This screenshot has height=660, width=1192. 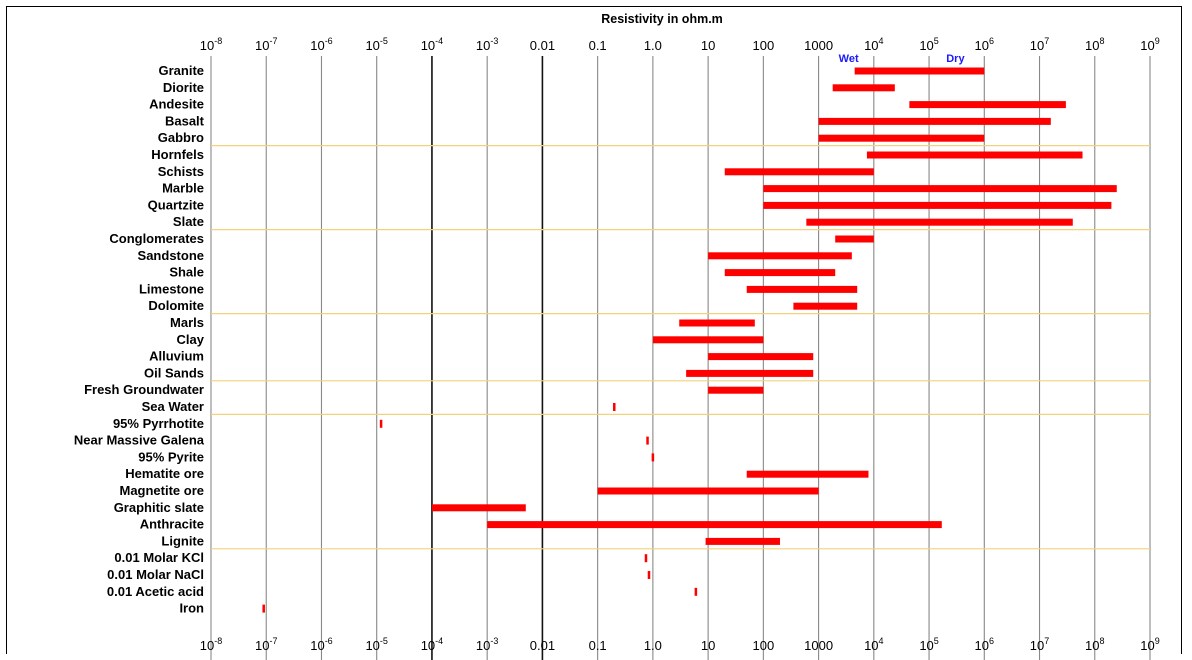 What do you see at coordinates (1149, 44) in the screenshot?
I see `tick-top-17: 10⁹` at bounding box center [1149, 44].